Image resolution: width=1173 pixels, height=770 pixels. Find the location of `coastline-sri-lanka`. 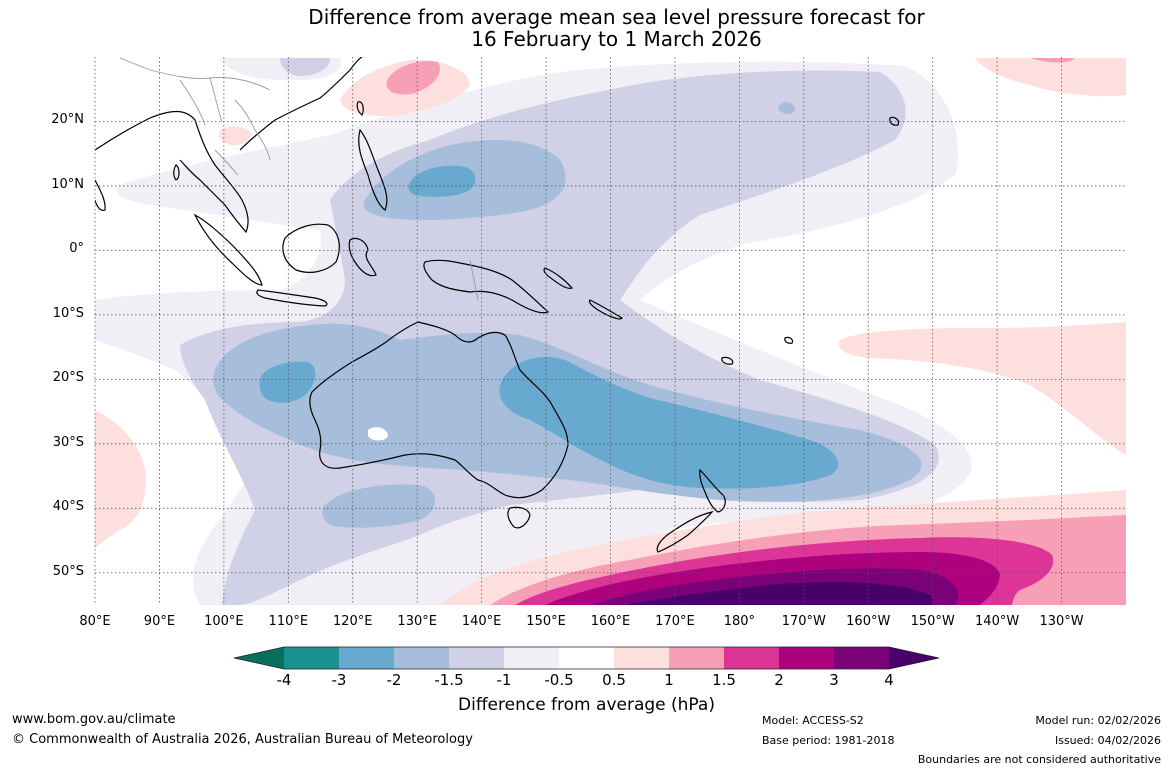

coastline-sri-lanka is located at coordinates (176, 172).